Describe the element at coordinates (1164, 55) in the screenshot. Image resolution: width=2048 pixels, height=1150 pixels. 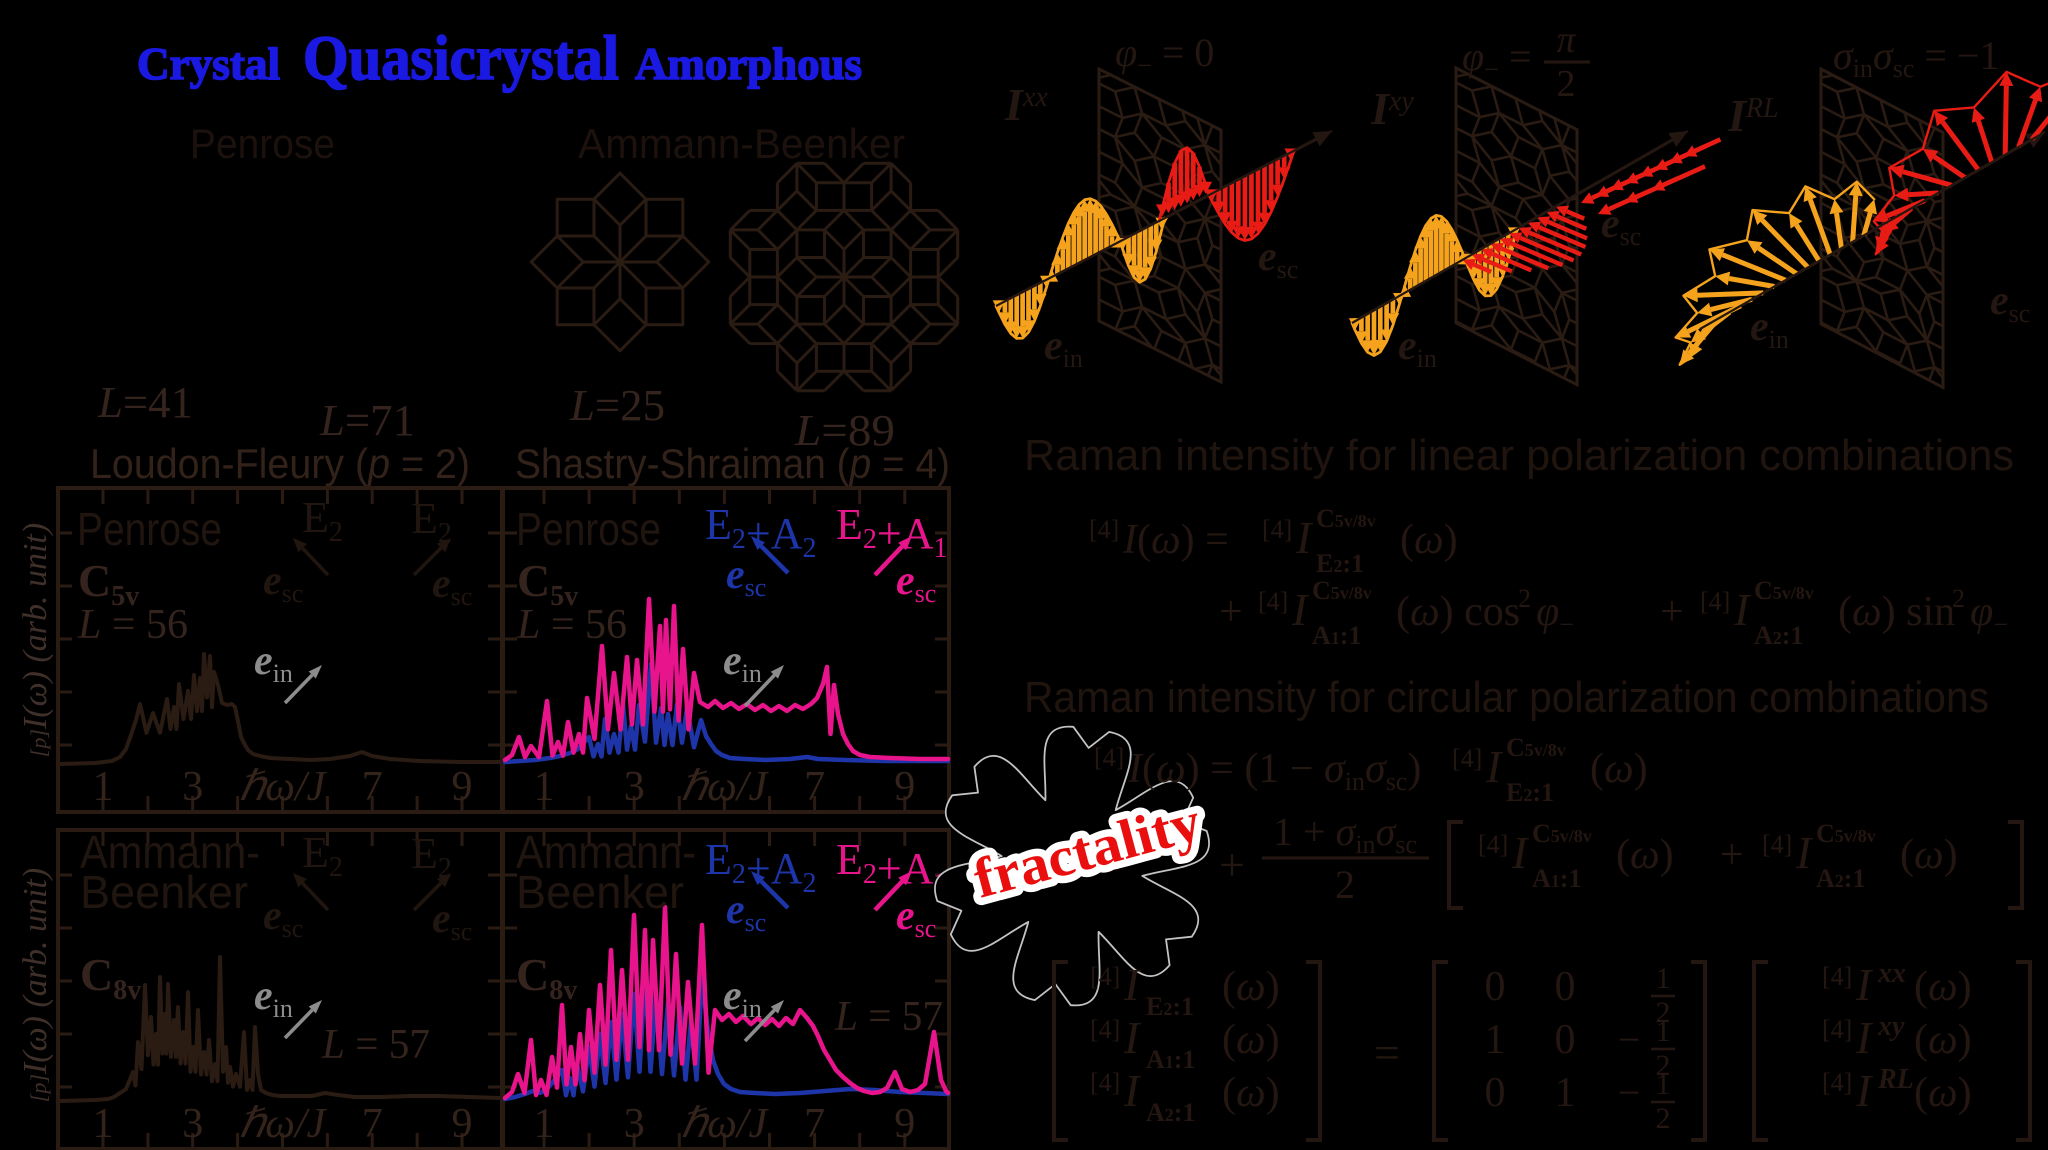
I see `svg-text: φ− = 0` at that location.